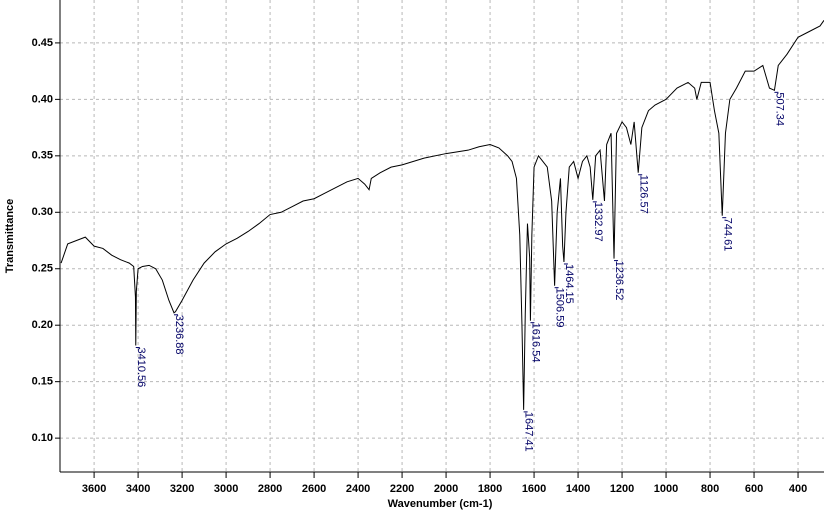 This screenshot has height=511, width=824. What do you see at coordinates (569, 284) in the screenshot?
I see `peak-label: 1464.15` at bounding box center [569, 284].